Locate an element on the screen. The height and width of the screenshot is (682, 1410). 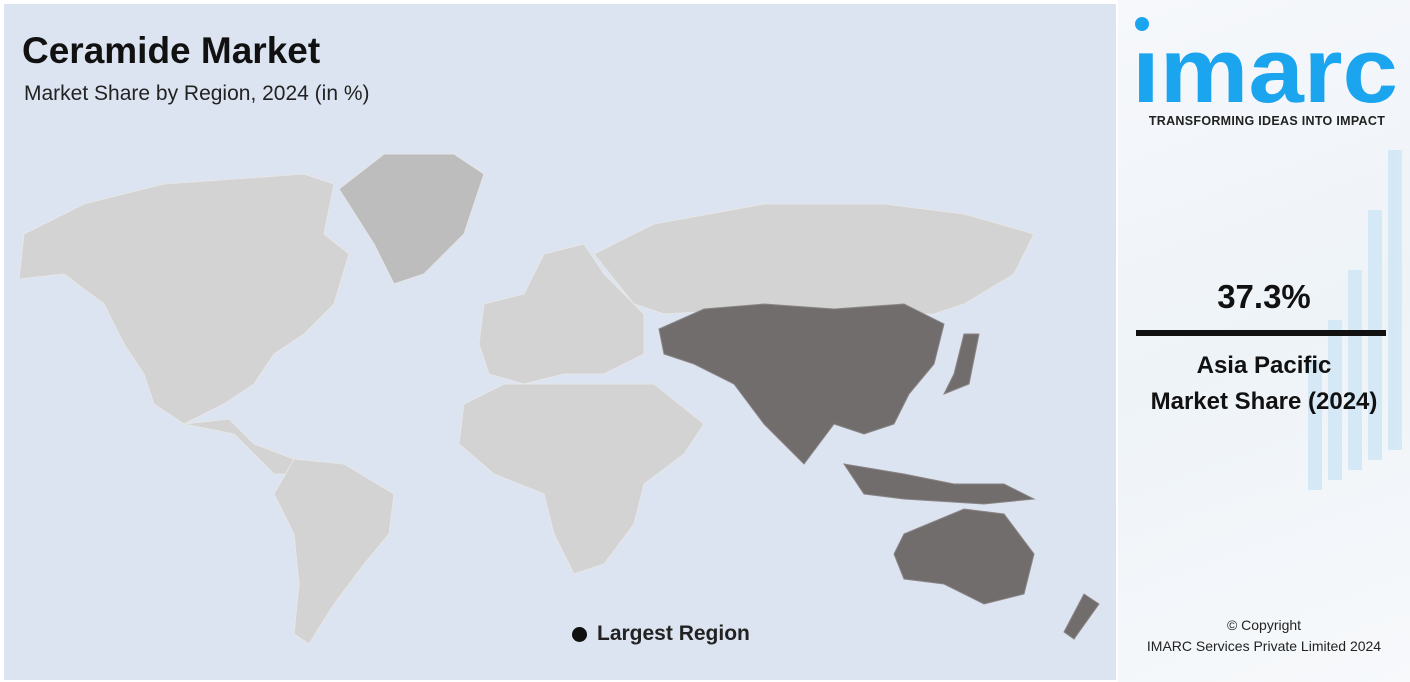
logo-tagline: TRANSFORMING IDEAS INTO IMPACT is located at coordinates (1267, 121).